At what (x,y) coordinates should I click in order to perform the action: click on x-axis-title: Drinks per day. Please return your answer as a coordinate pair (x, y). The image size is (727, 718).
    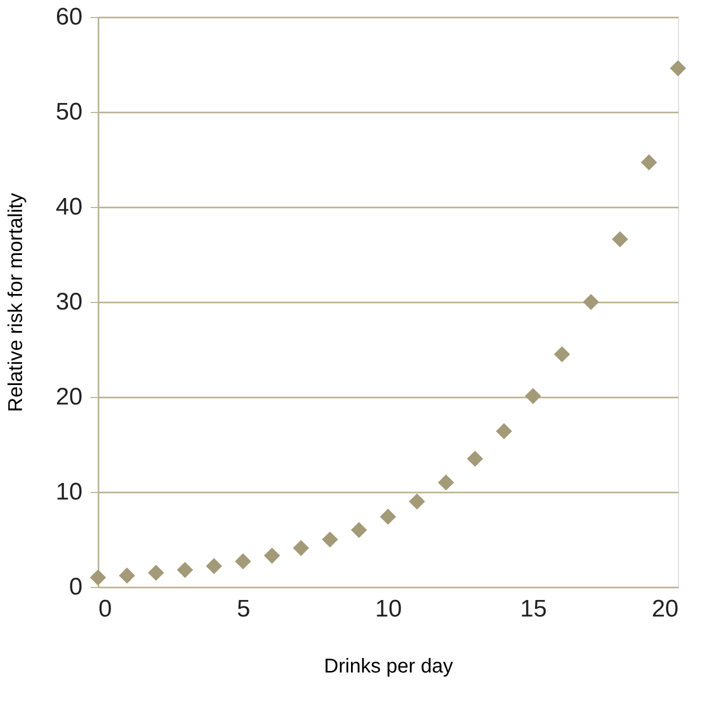
    Looking at the image, I should click on (388, 667).